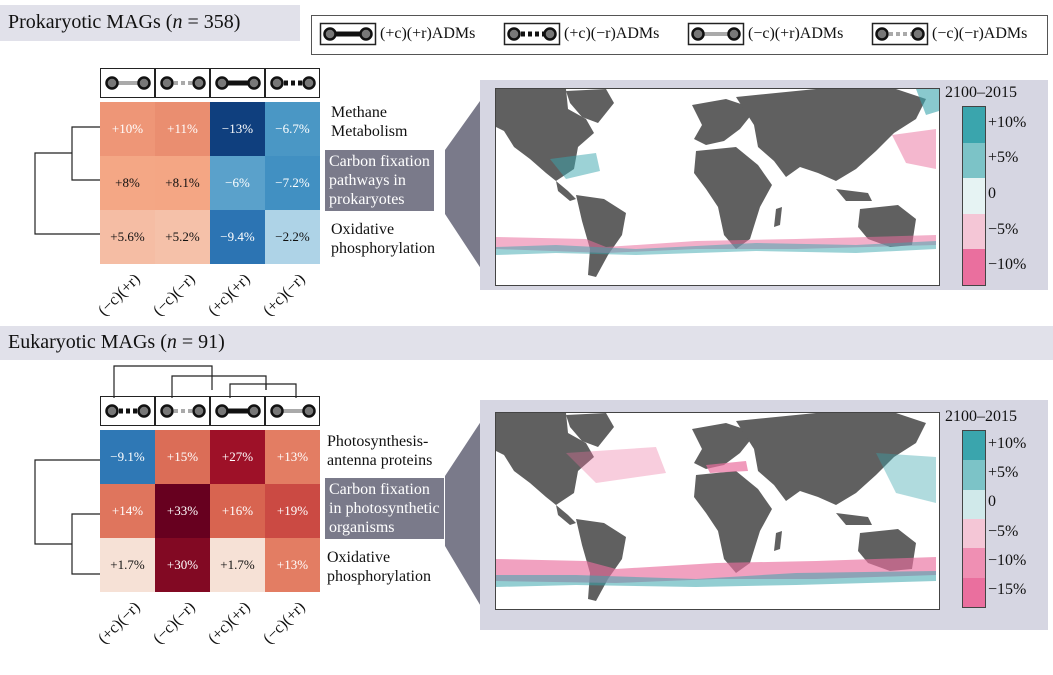 The height and width of the screenshot is (675, 1053). Describe the element at coordinates (182, 511) in the screenshot. I see `heatmap-cell: +33%` at that location.